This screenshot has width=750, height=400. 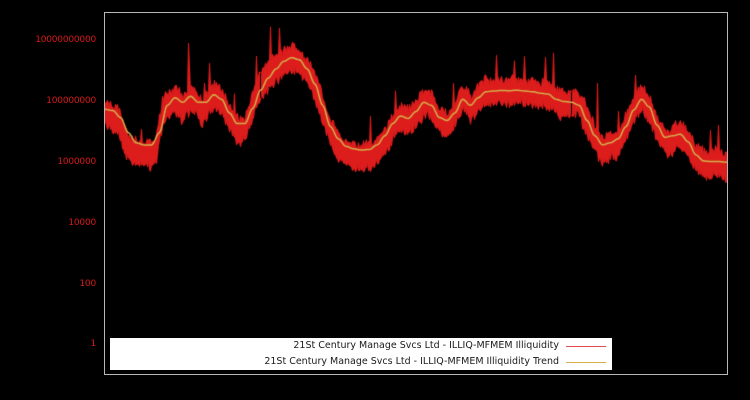 What do you see at coordinates (586, 346) in the screenshot?
I see `line-swatch-series-icon` at bounding box center [586, 346].